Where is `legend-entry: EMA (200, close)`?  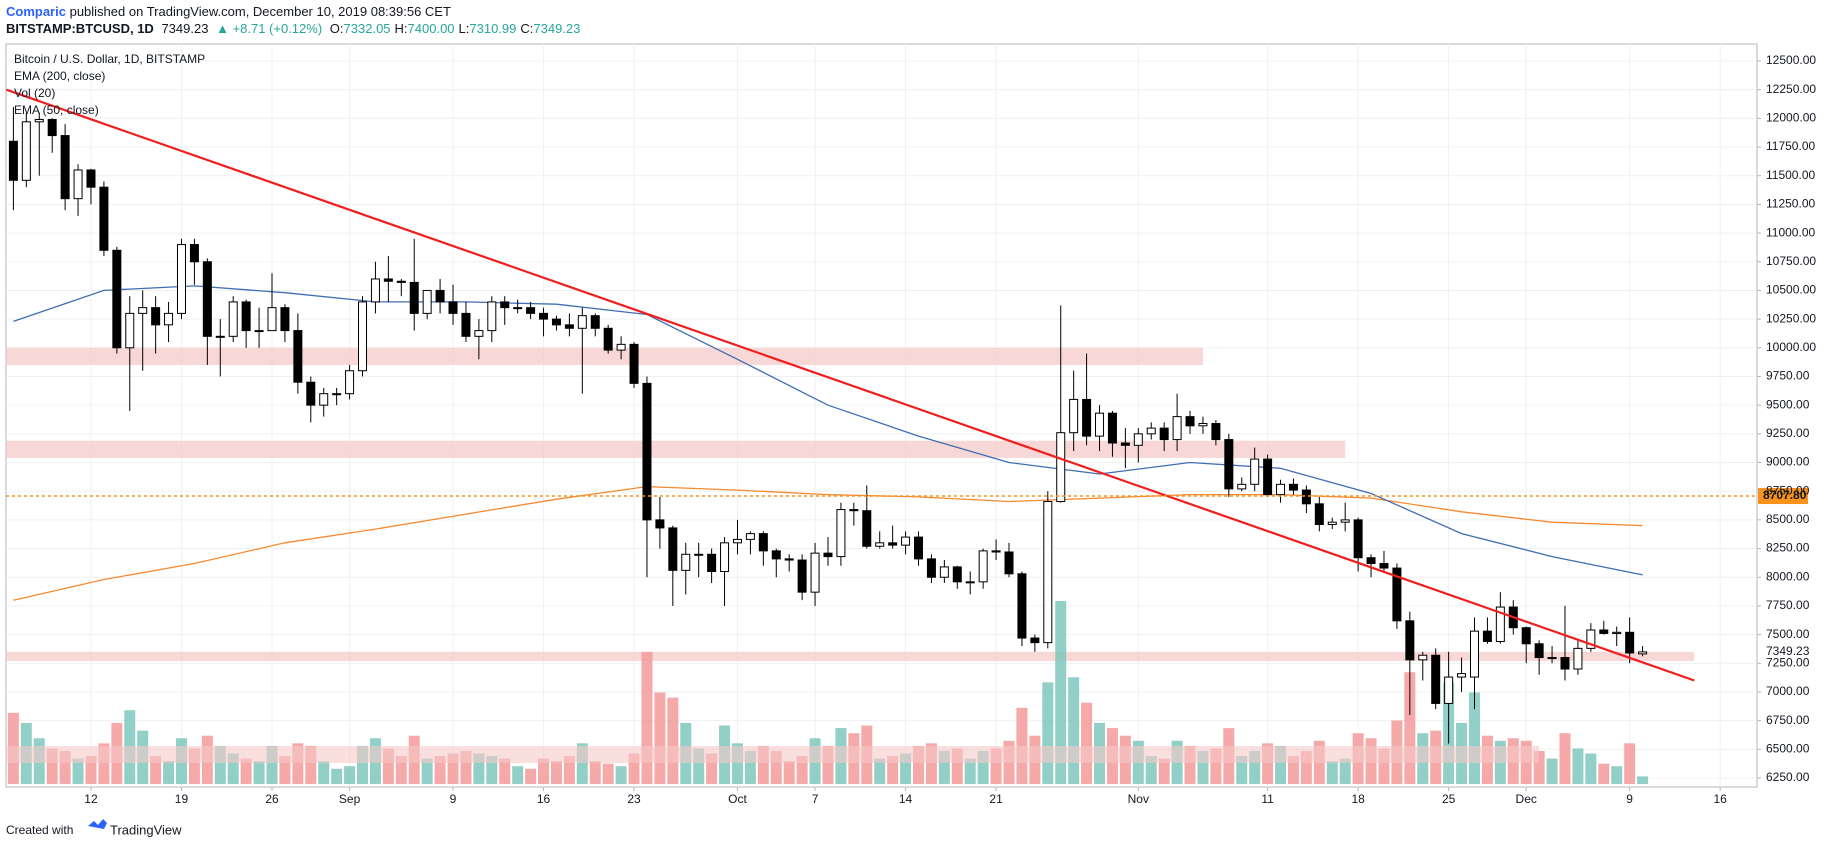
legend-entry: EMA (200, close) is located at coordinates (59, 76).